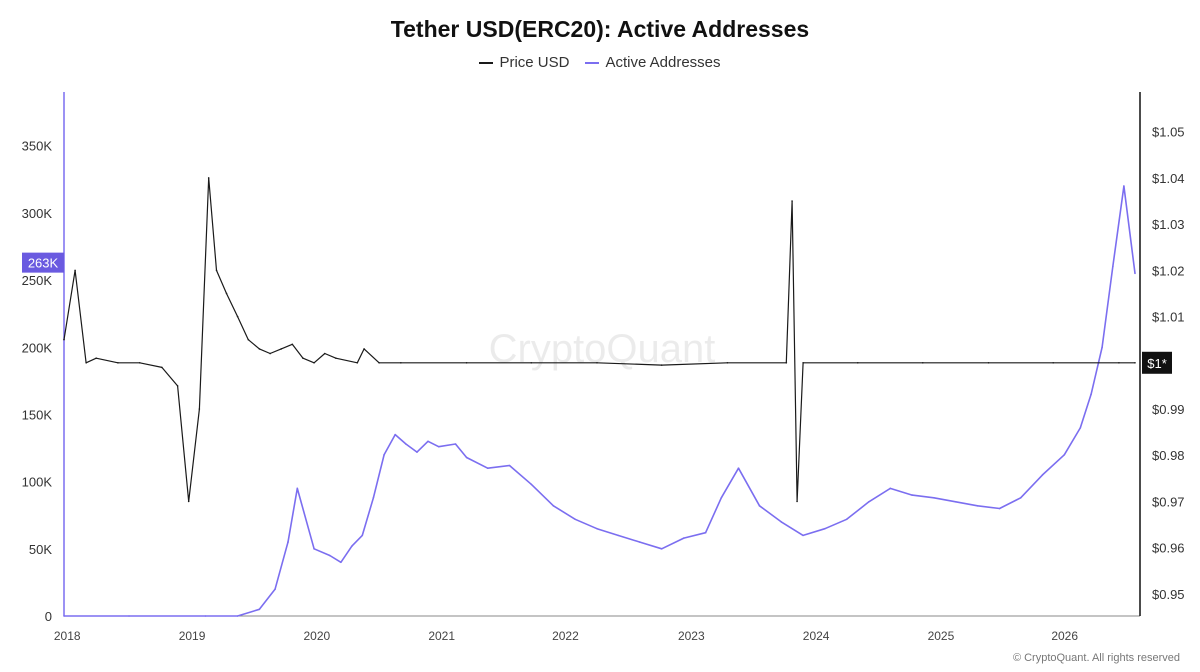 The image size is (1200, 672). I want to click on legend-label-price: Price USD, so click(534, 62).